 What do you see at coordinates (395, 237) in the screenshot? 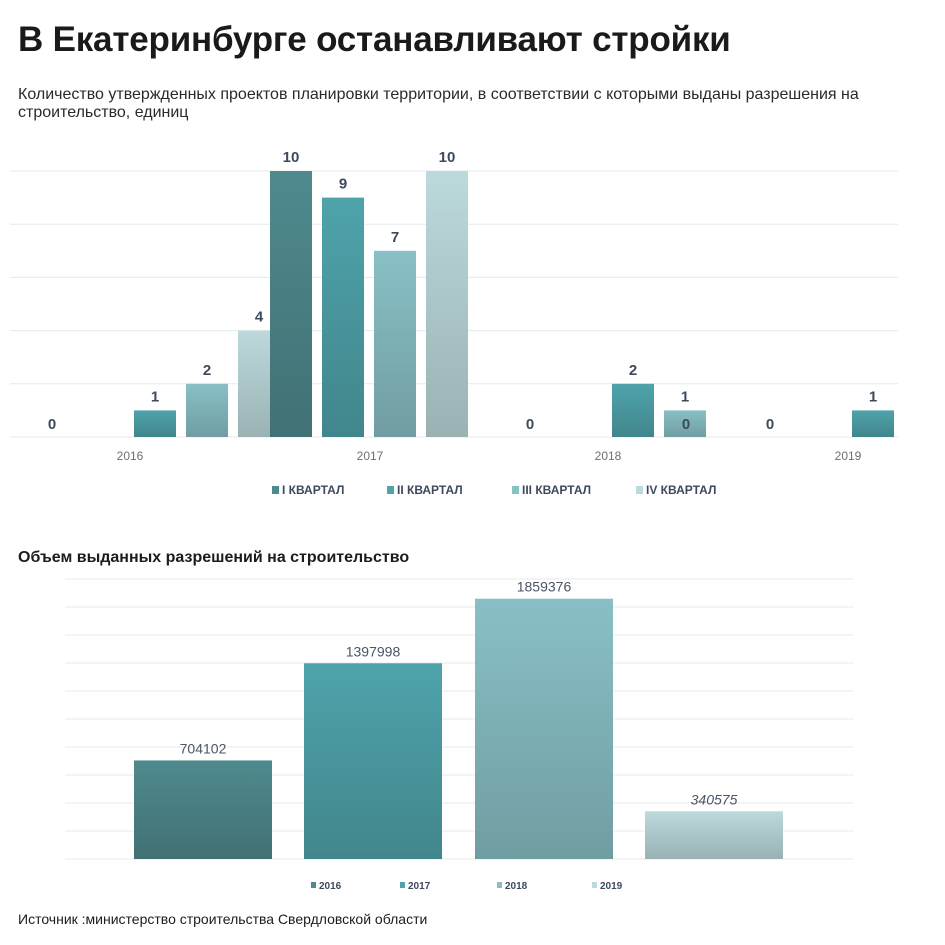
I see `bar-value-label: 7` at bounding box center [395, 237].